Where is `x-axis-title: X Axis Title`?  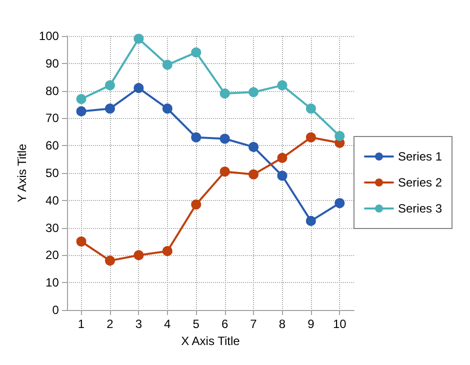 x-axis-title: X Axis Title is located at coordinates (210, 341).